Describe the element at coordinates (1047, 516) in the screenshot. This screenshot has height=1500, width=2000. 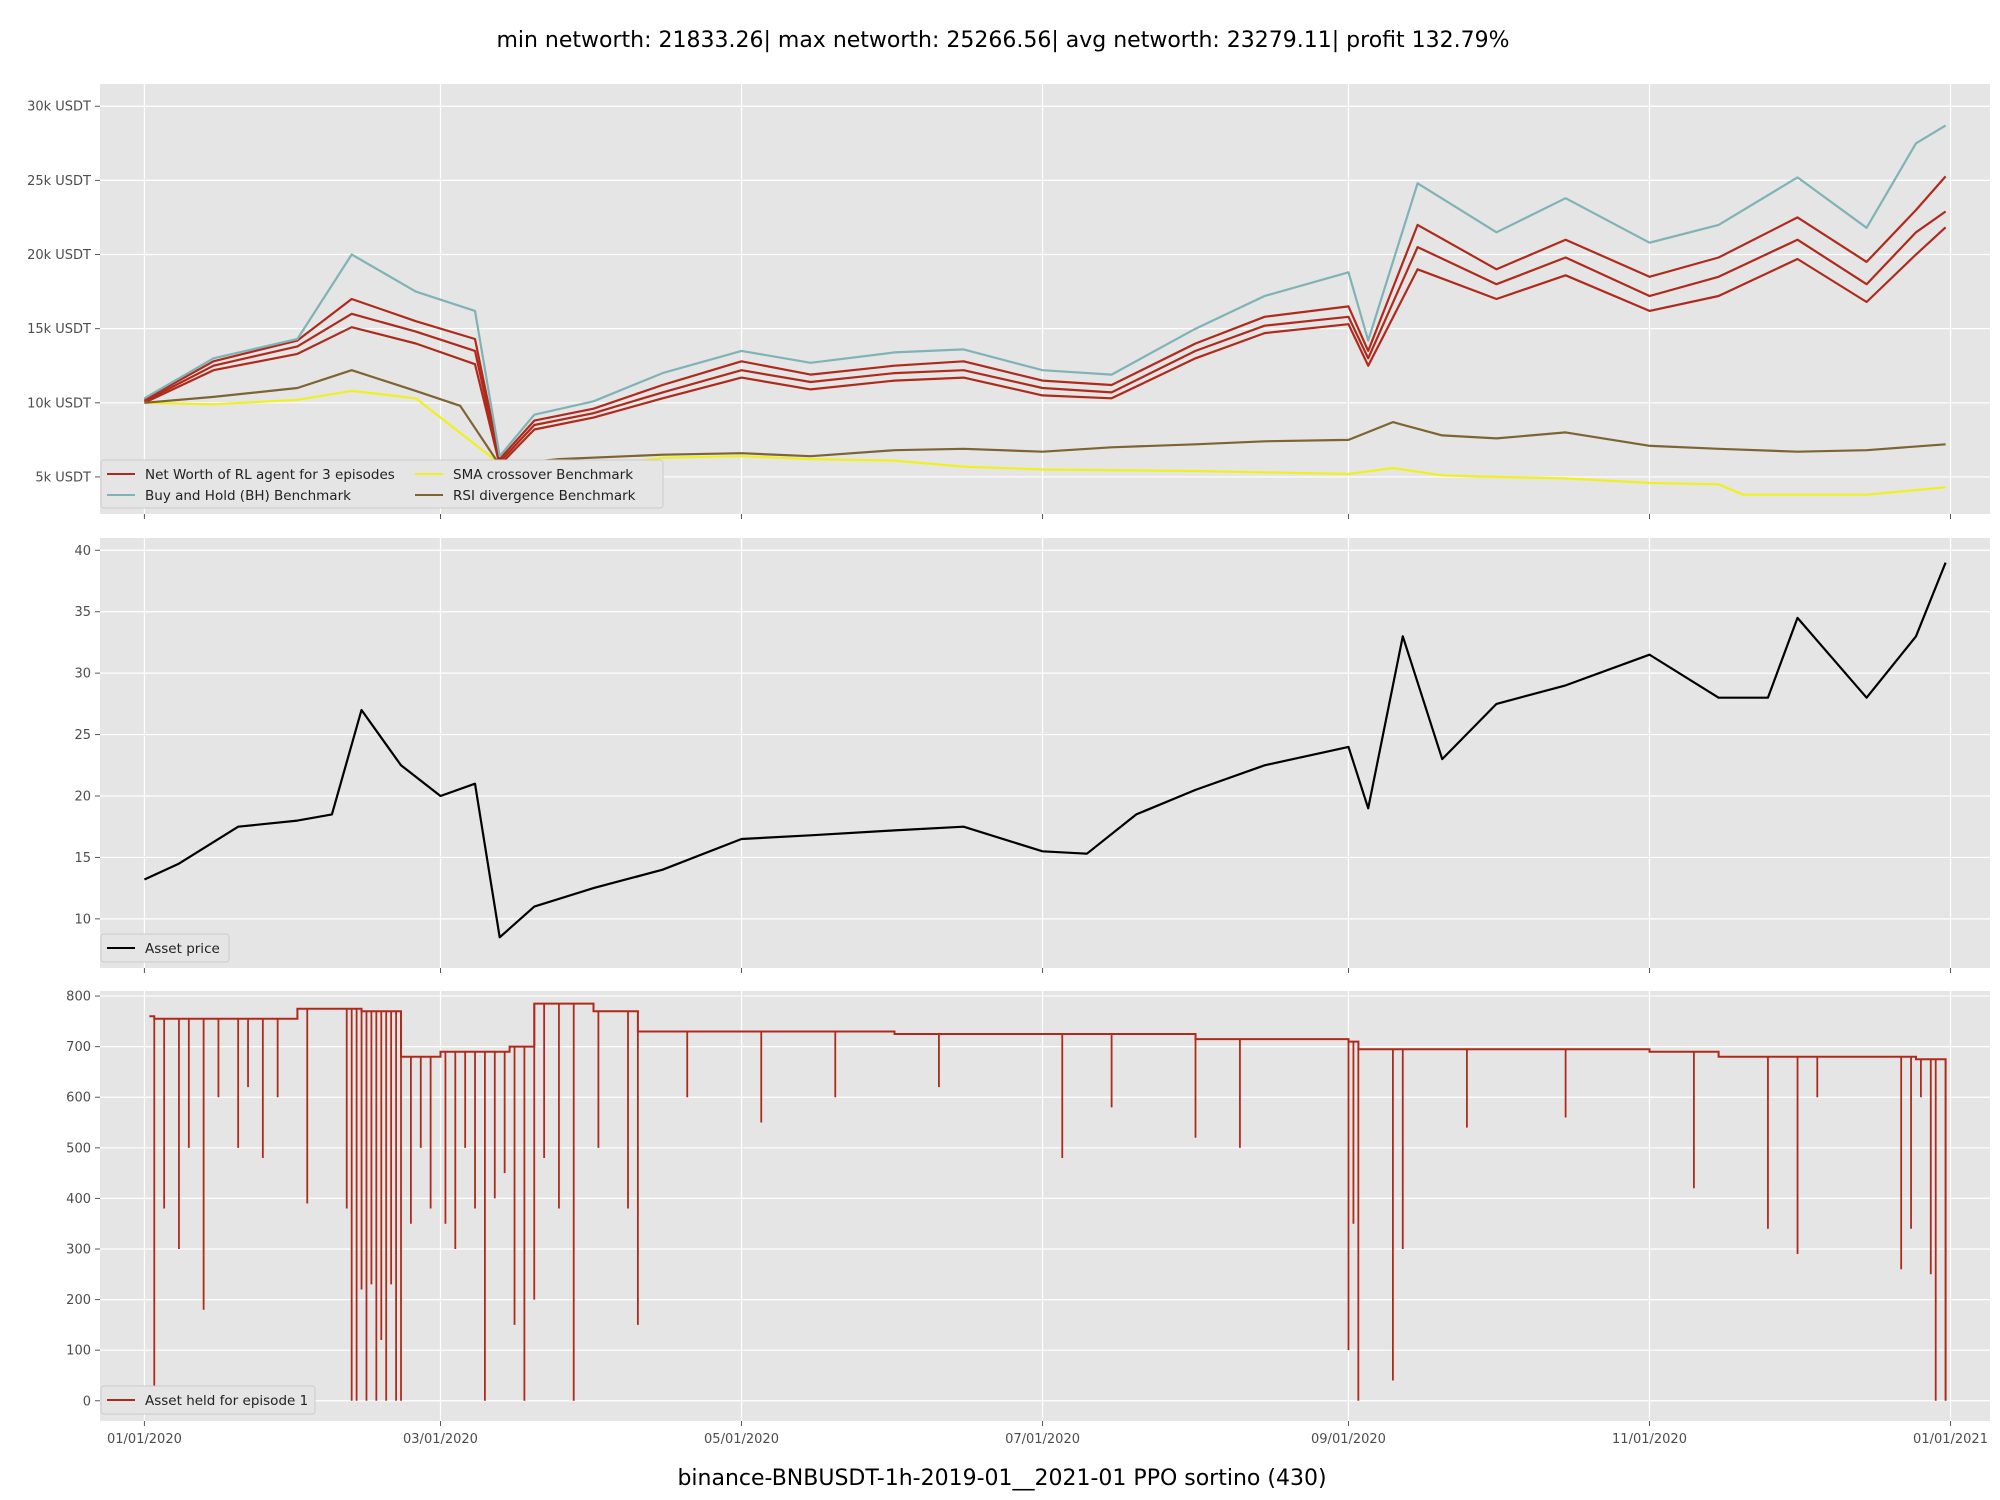
I see `panel-networth-x-ticks` at that location.